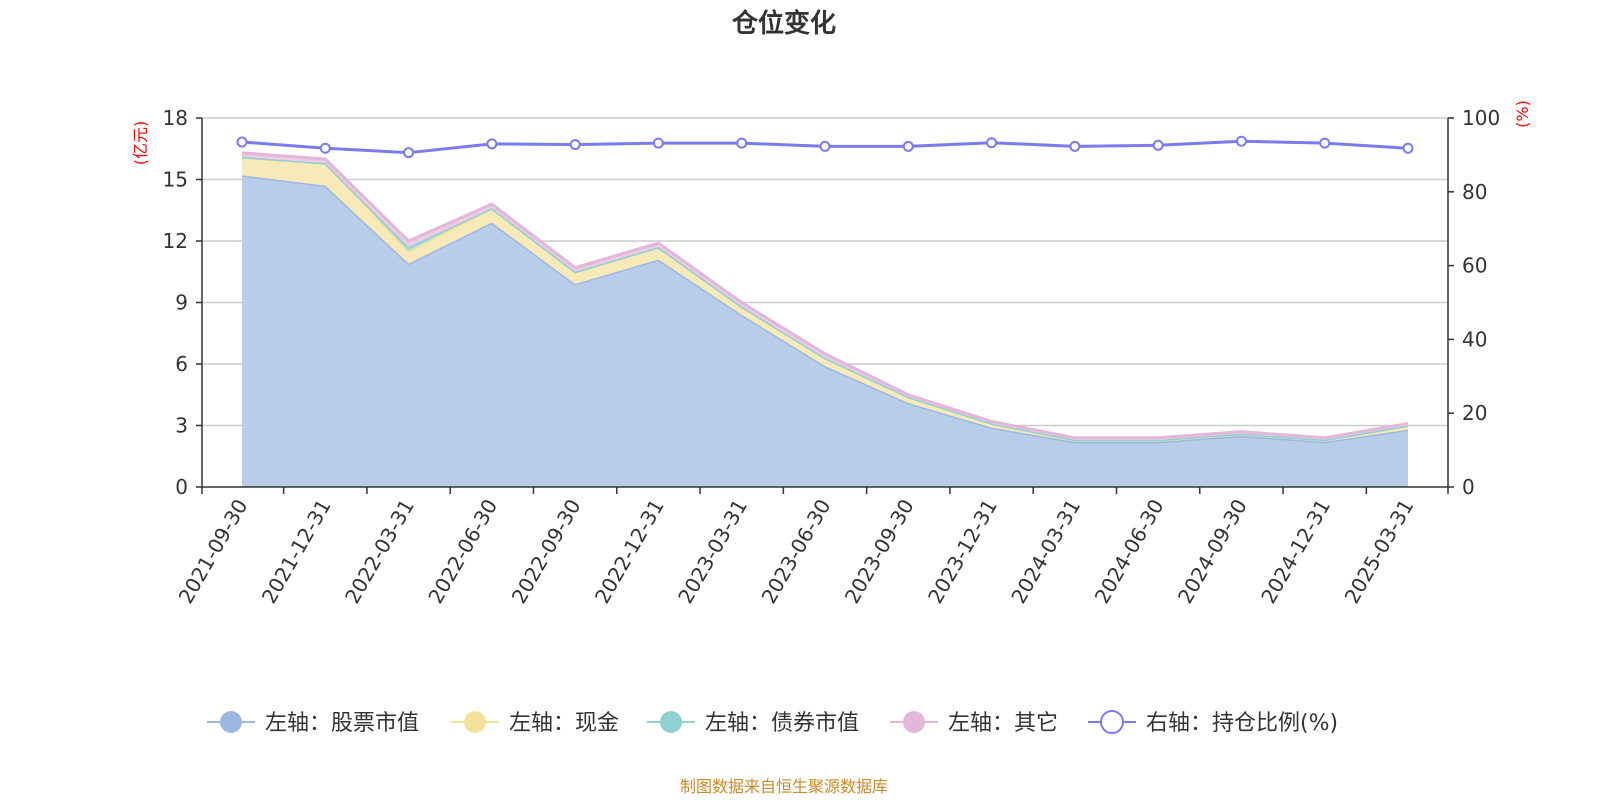  Describe the element at coordinates (212, 551) in the screenshot. I see `x-tick-label: 2021-09-30` at that location.